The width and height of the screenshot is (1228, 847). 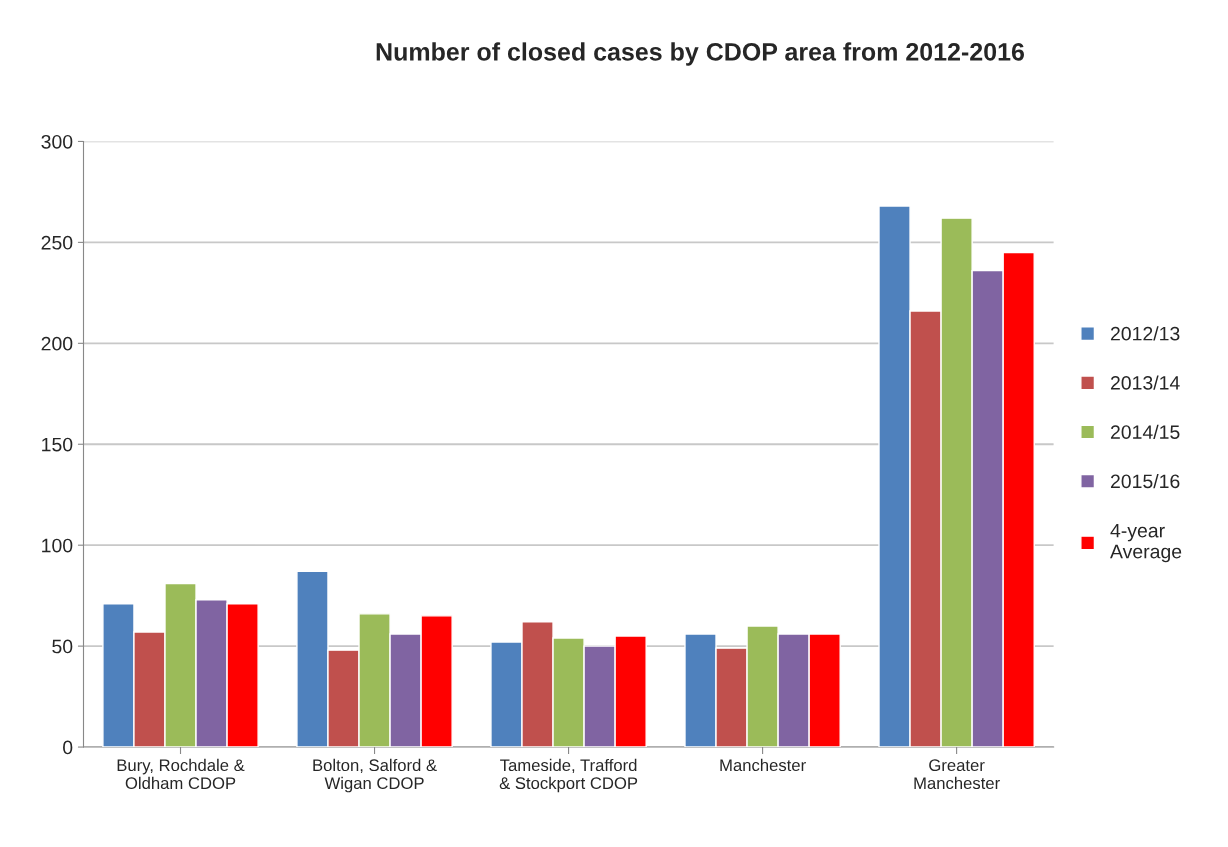 What do you see at coordinates (1146, 543) in the screenshot?
I see `legend-label: 4-year Average` at bounding box center [1146, 543].